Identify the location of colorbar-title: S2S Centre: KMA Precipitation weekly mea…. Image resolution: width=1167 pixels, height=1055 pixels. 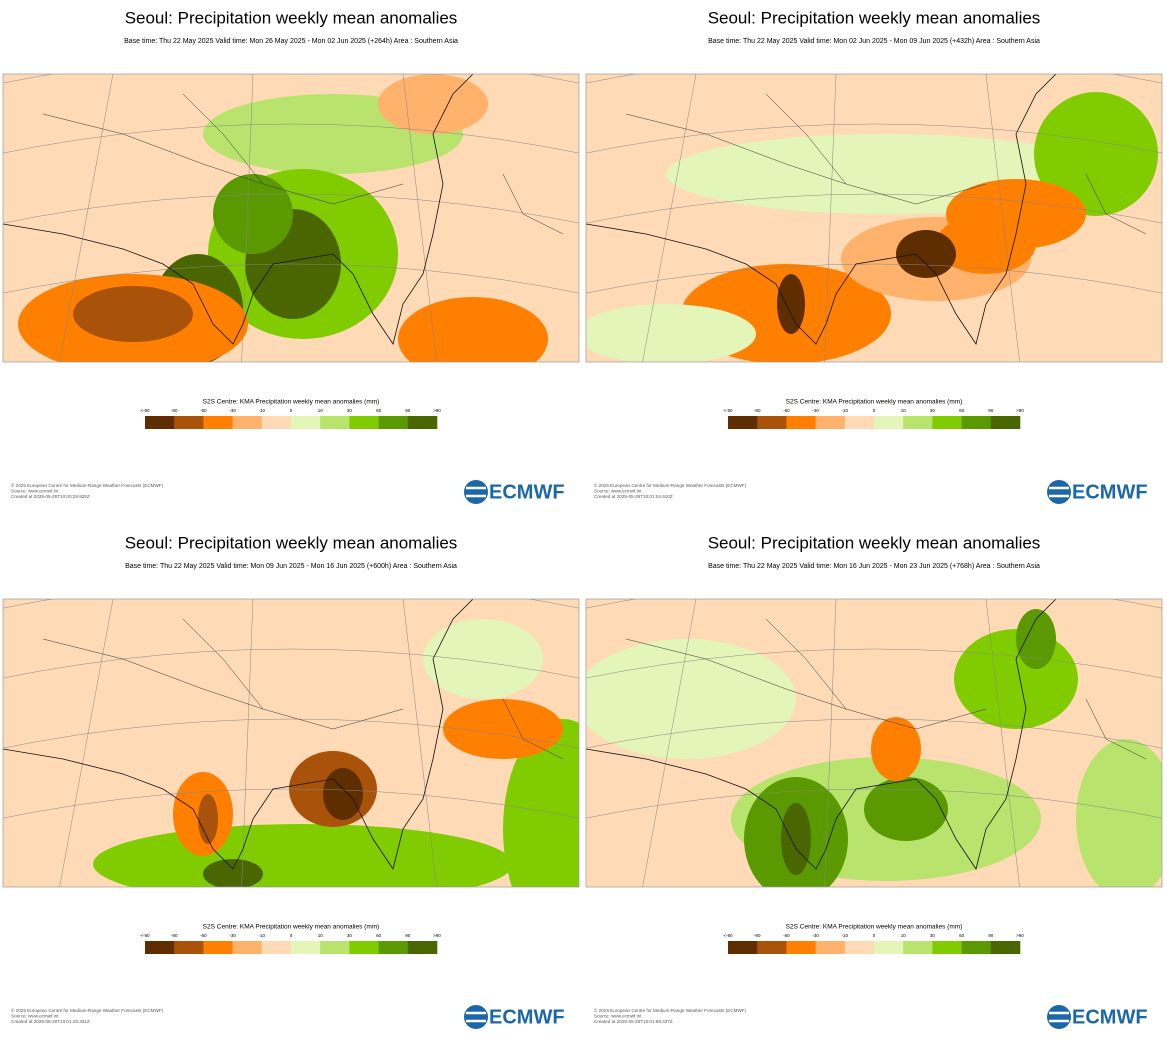
(291, 927).